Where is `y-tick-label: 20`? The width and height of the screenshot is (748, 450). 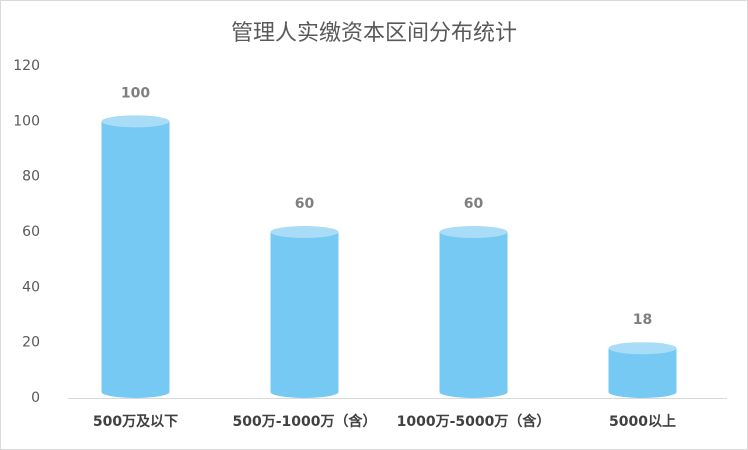 y-tick-label: 20 is located at coordinates (31, 343).